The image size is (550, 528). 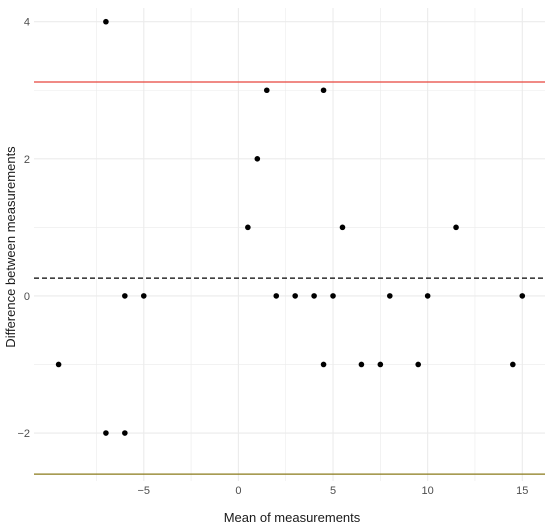 I want to click on x-tick-label: 5, so click(x=333, y=491).